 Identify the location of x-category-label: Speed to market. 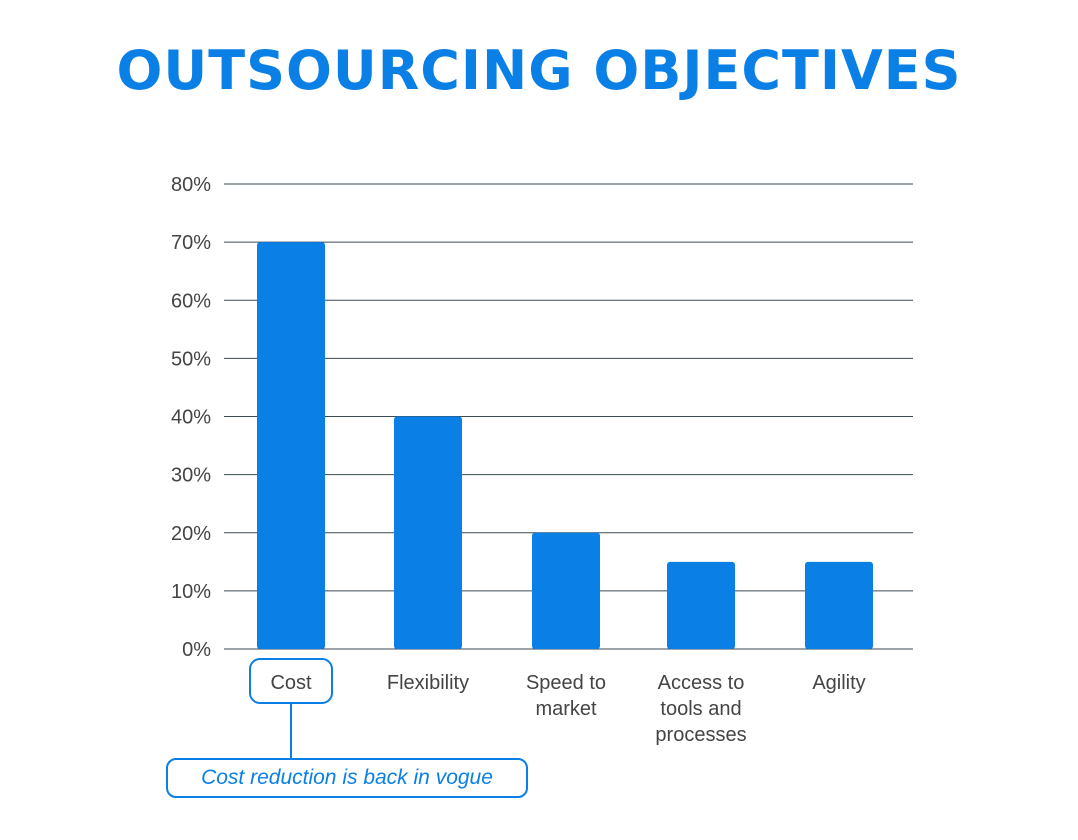
(566, 696).